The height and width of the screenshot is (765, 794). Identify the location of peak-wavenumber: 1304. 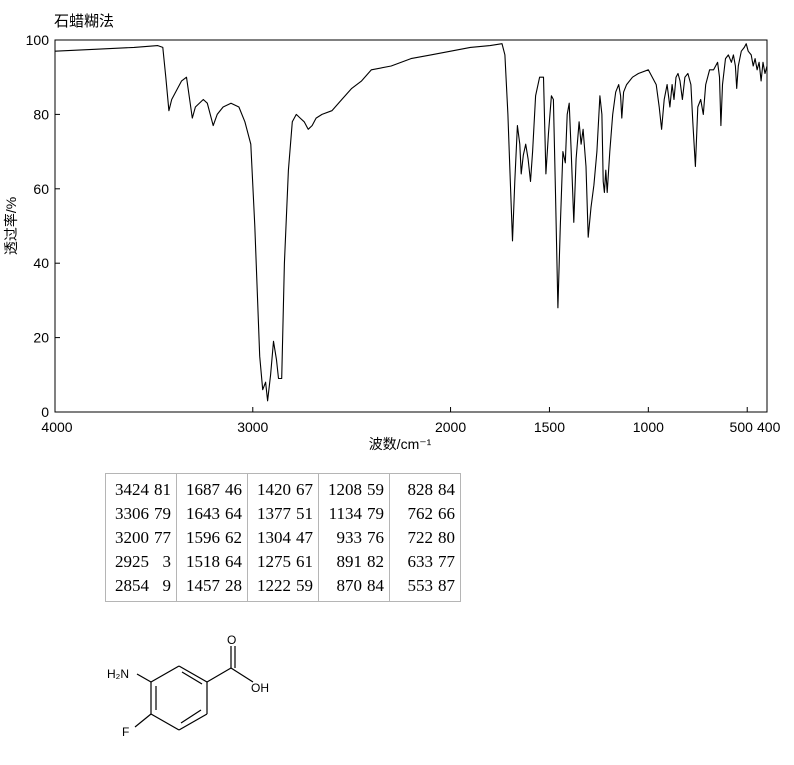
(274, 537).